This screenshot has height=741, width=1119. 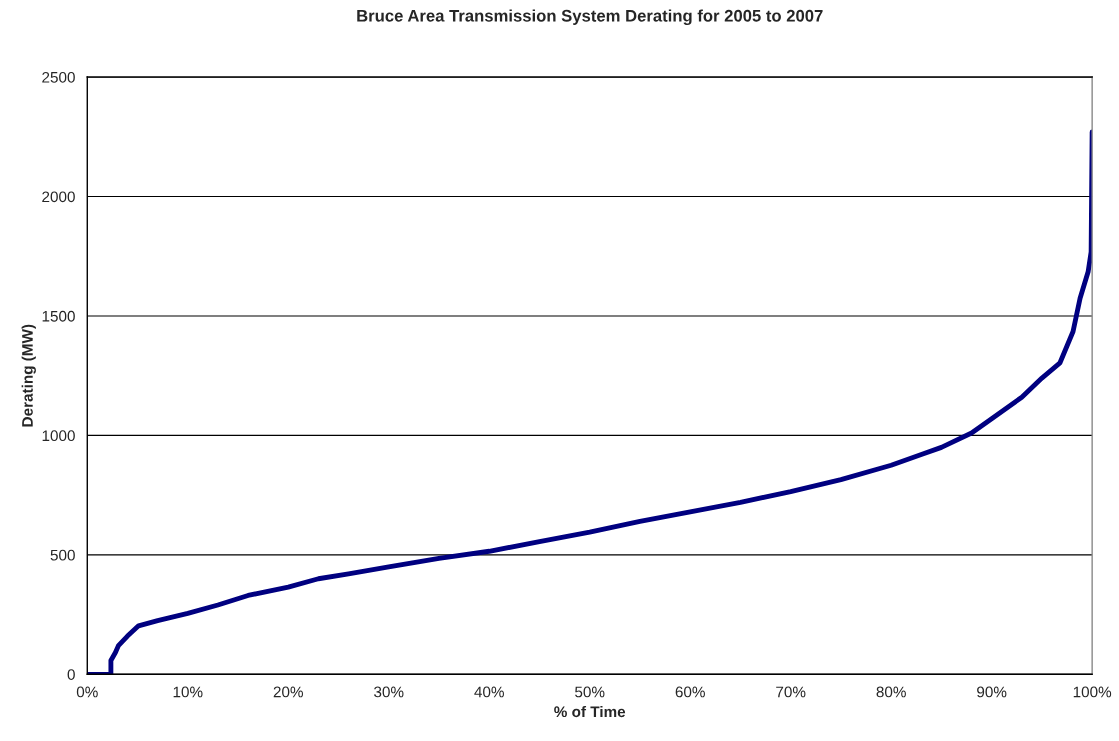 What do you see at coordinates (58, 197) in the screenshot?
I see `y-tick-label: 2000` at bounding box center [58, 197].